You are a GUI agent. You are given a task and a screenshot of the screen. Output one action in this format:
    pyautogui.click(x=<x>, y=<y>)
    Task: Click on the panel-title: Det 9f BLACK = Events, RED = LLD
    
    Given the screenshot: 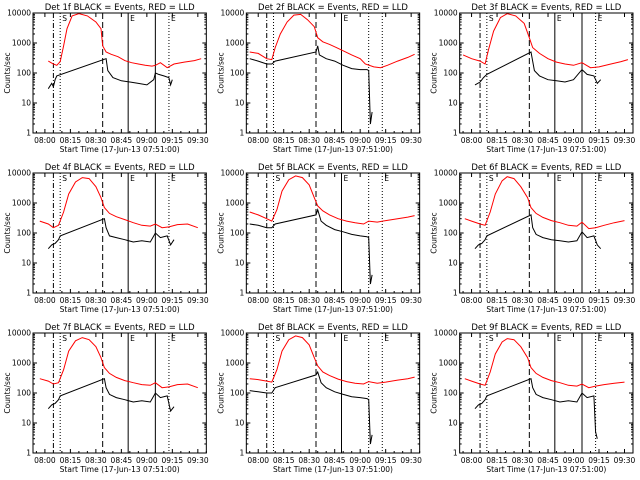 What is the action you would take?
    pyautogui.click(x=546, y=328)
    